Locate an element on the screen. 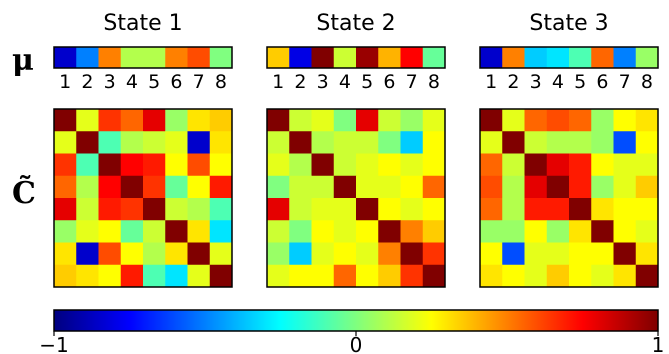 The height and width of the screenshot is (354, 669). colorbar: −1 0 1 is located at coordinates (351, 331).